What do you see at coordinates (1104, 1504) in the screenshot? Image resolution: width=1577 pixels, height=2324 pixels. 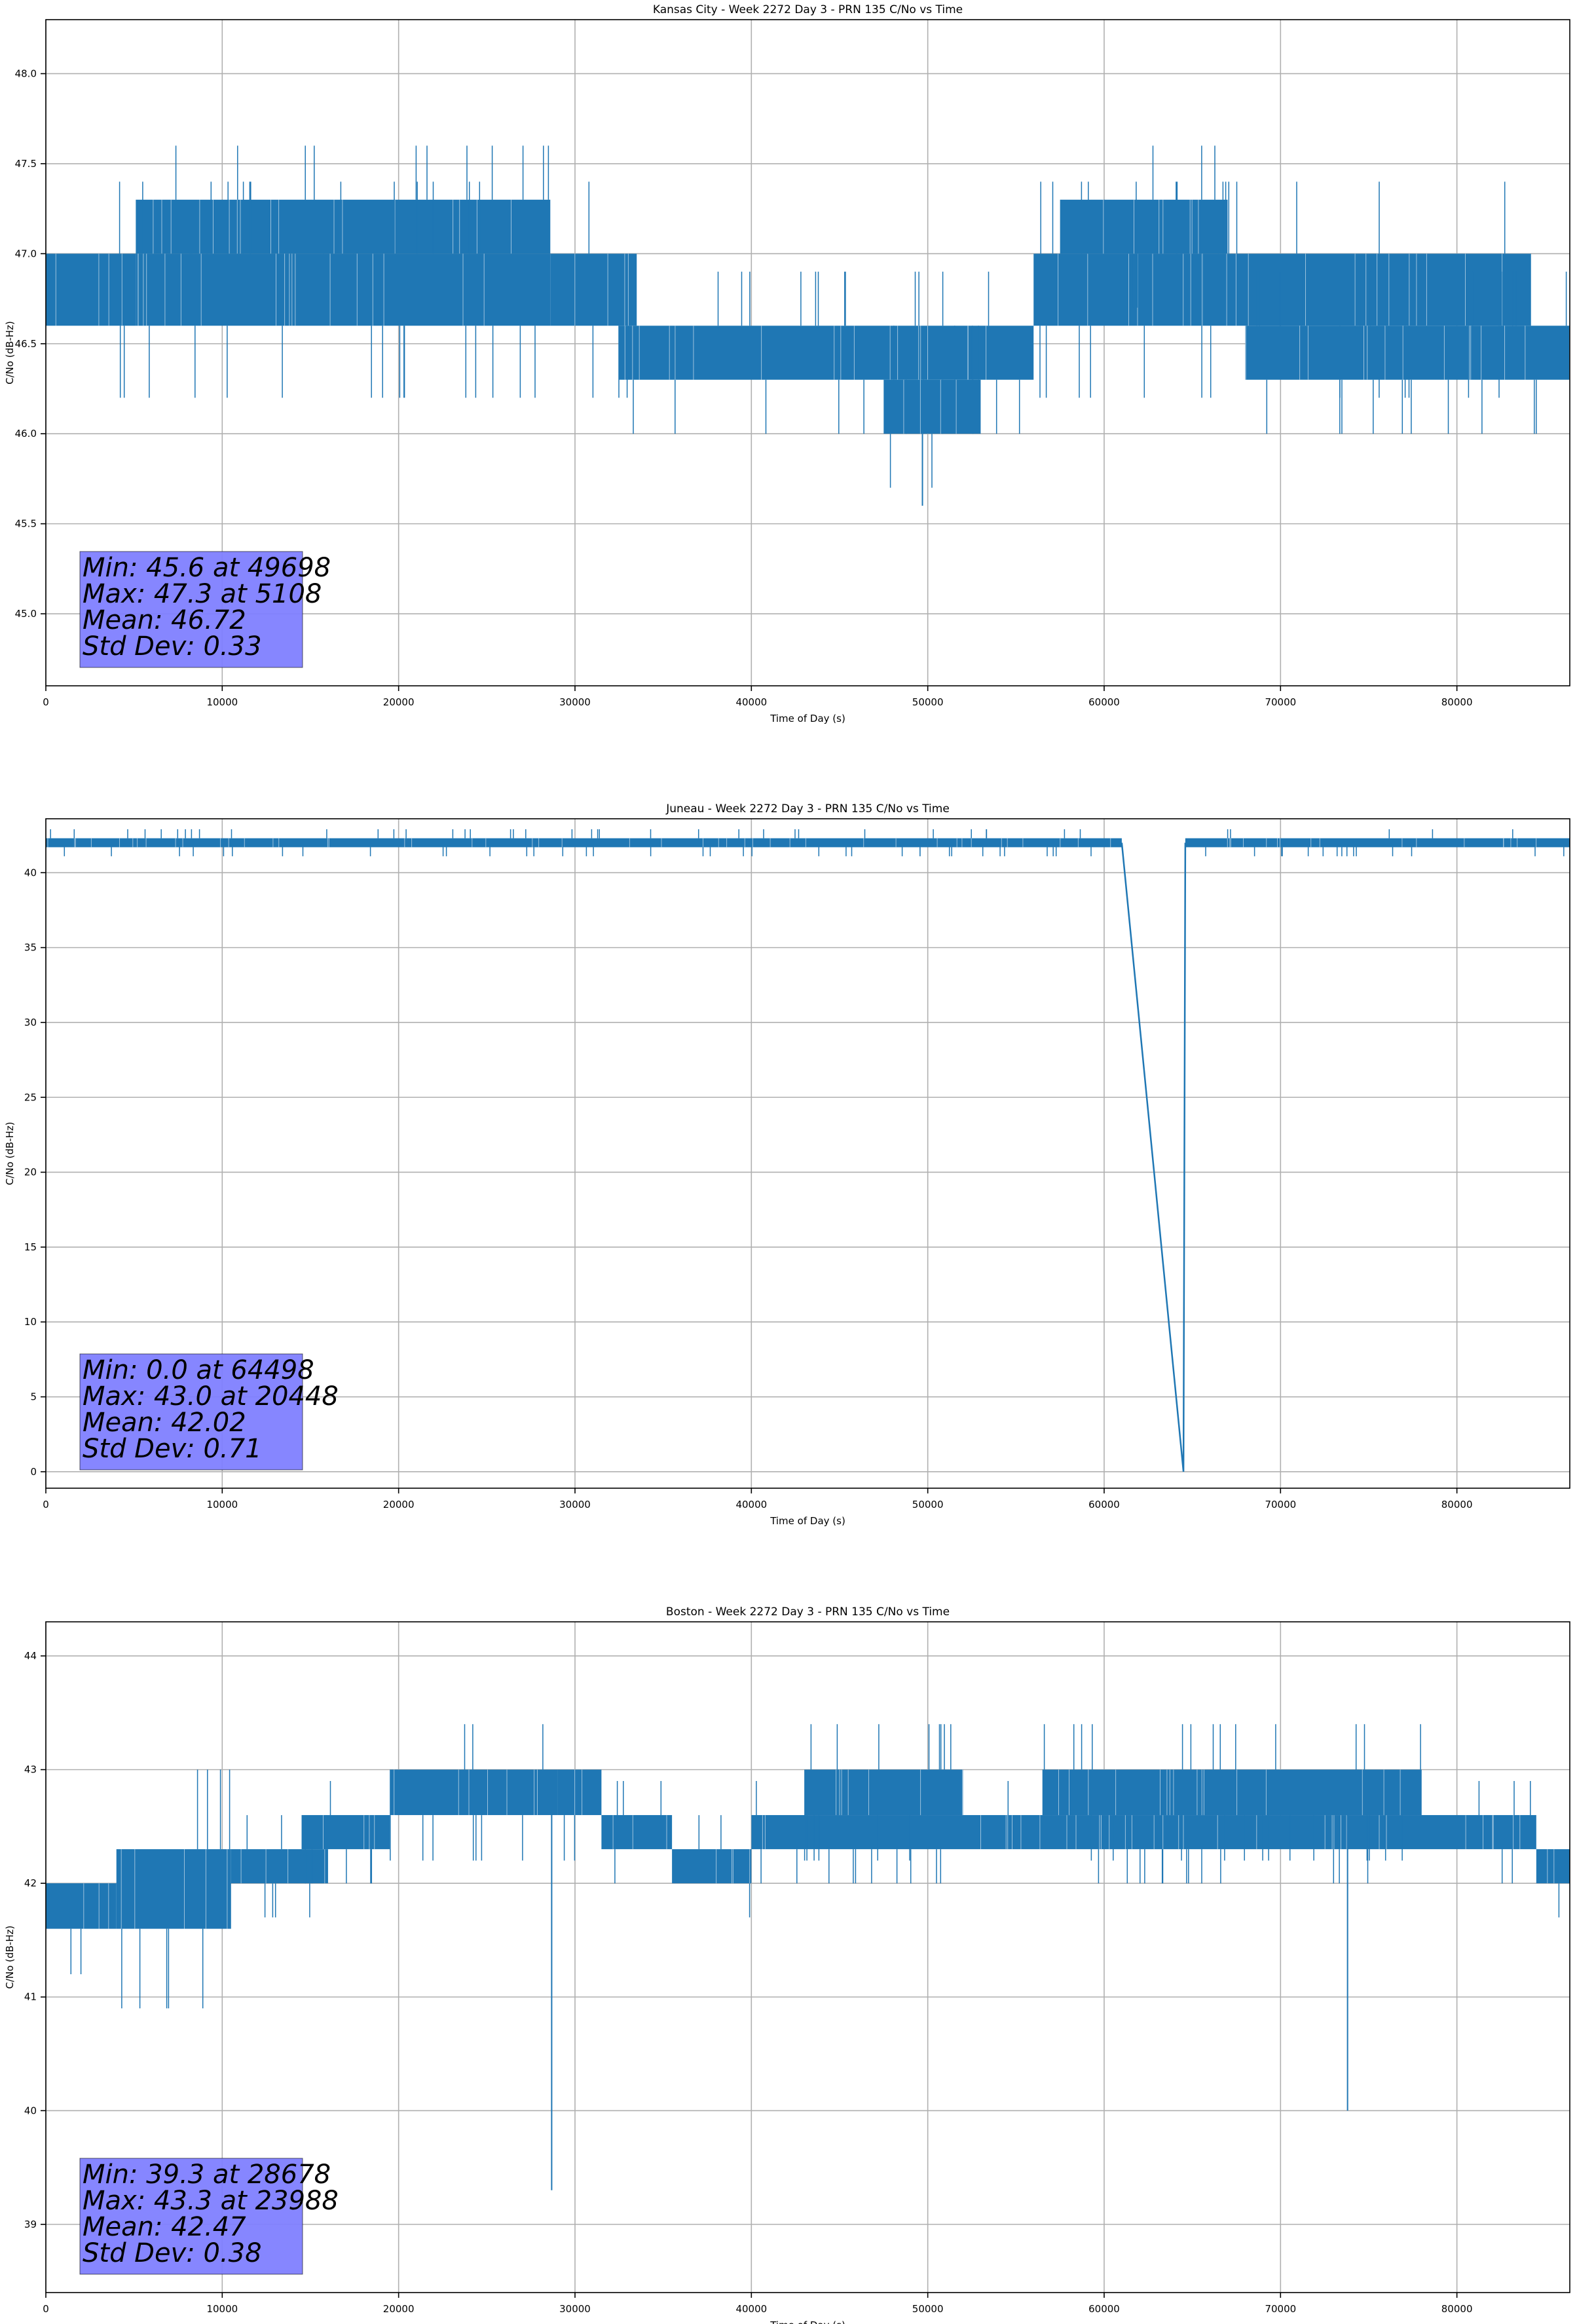 I see `x-tick-label: 60000` at bounding box center [1104, 1504].